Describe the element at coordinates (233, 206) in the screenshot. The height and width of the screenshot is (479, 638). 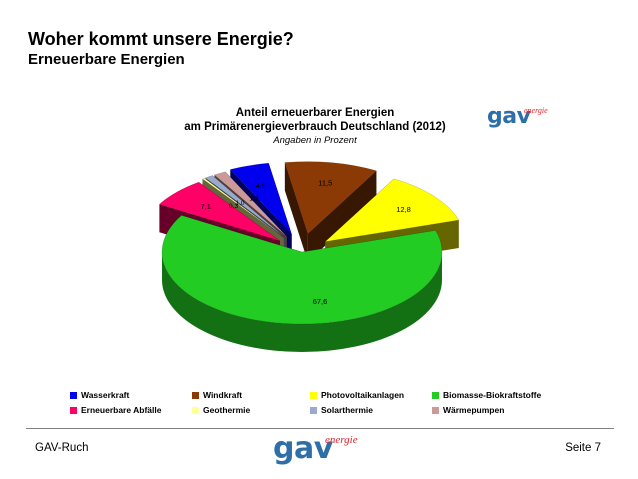
I see `pie-label-geothermie: 0,3` at that location.